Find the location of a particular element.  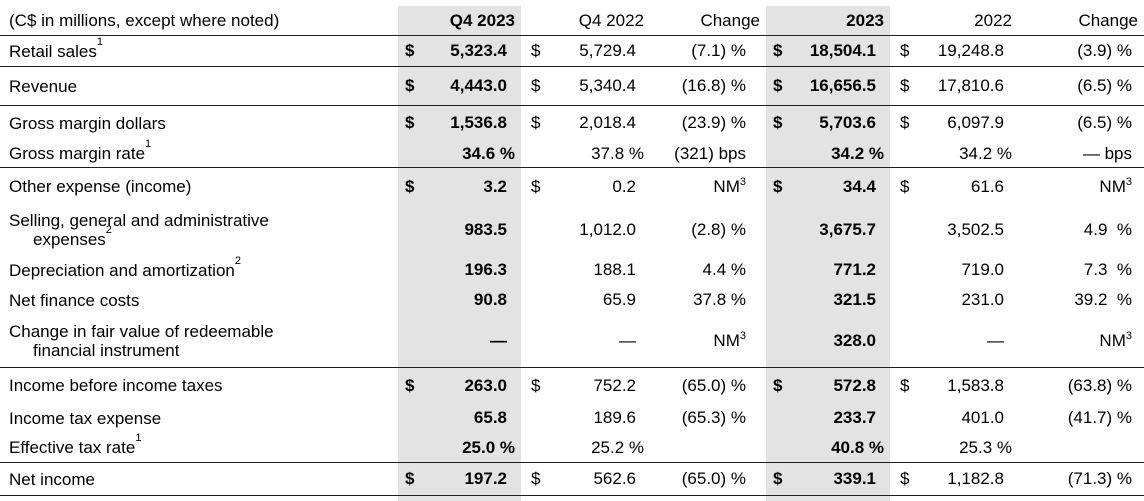

cell-change-q4: NM 3 is located at coordinates (729, 340).